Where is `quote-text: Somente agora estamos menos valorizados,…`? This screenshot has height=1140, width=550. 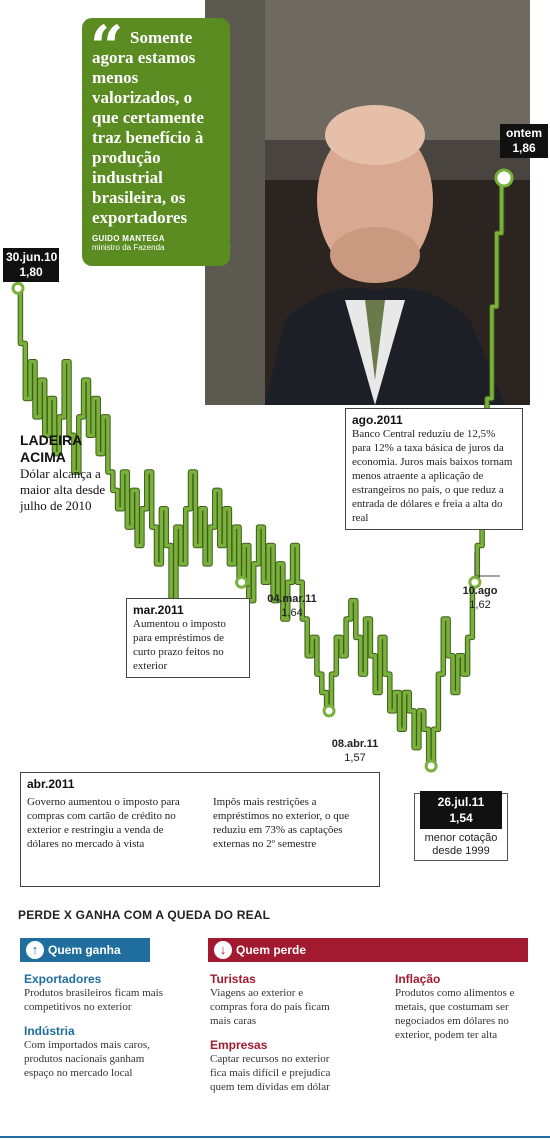
quote-text: Somente agora estamos menos valorizados,… is located at coordinates (148, 127).